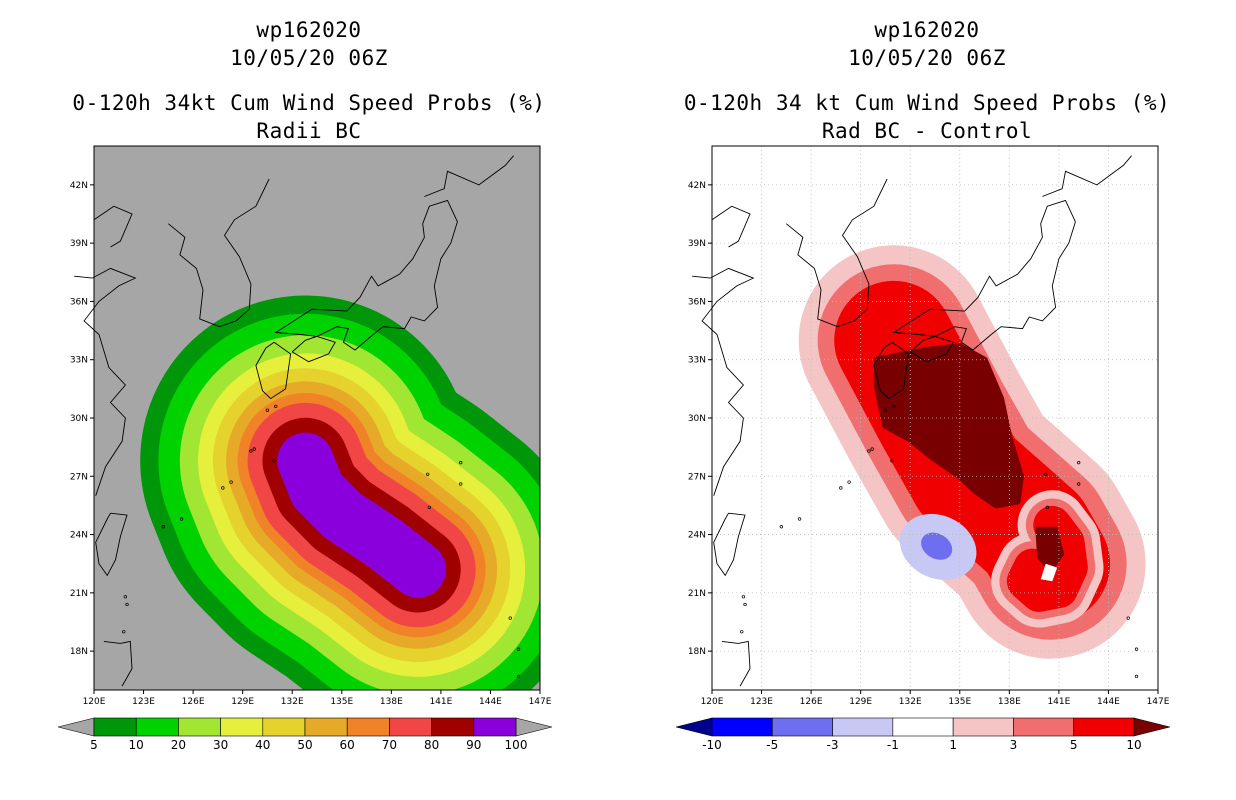 The height and width of the screenshot is (800, 1236). I want to click on x-tick-label: 141E, so click(440, 702).